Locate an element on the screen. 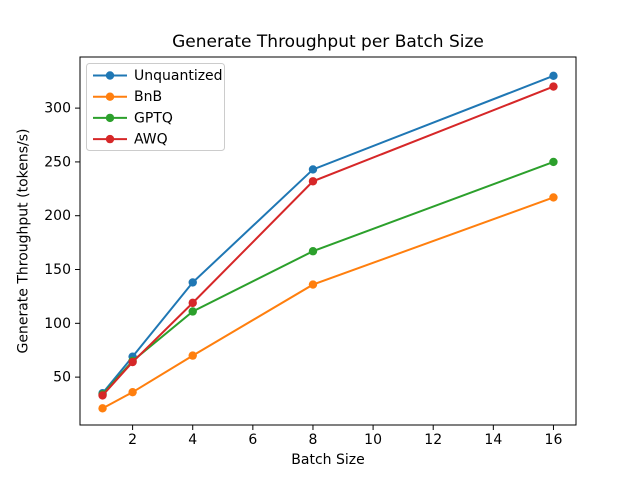 The image size is (640, 480). y-tick-label: 150 is located at coordinates (57, 270).